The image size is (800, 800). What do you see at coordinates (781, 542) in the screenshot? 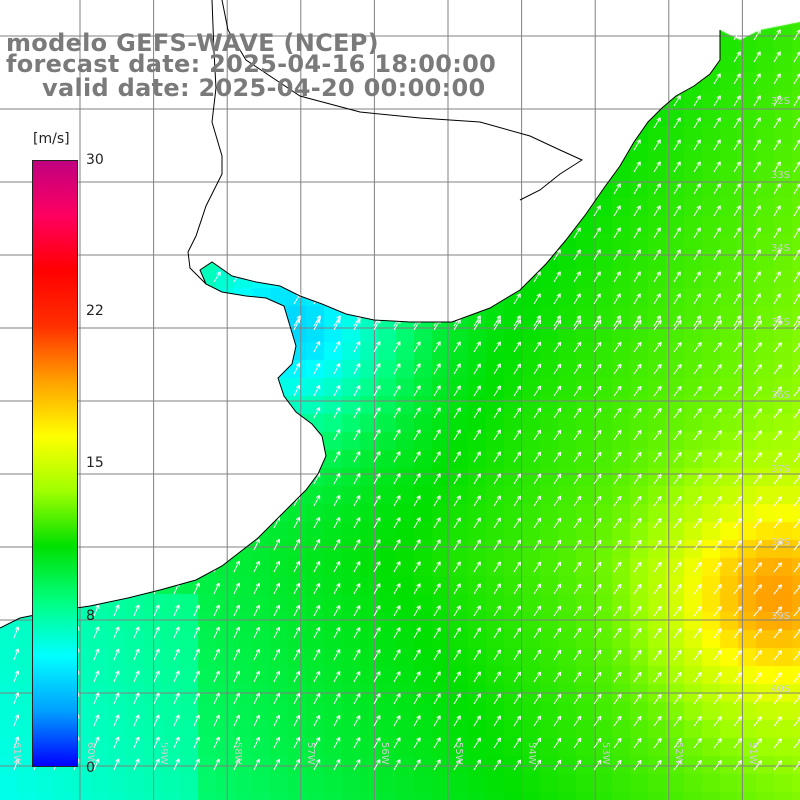
I see `latitude-label: 38S` at bounding box center [781, 542].